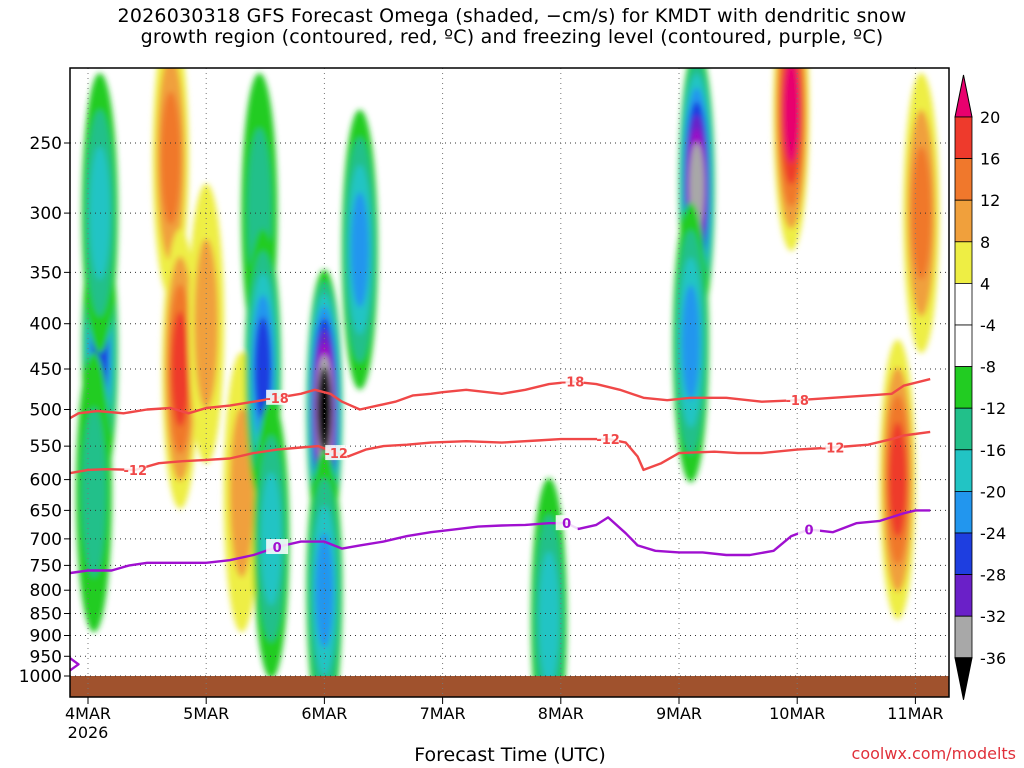  What do you see at coordinates (990, 159) in the screenshot?
I see `colorbar-label-1: 16` at bounding box center [990, 159].